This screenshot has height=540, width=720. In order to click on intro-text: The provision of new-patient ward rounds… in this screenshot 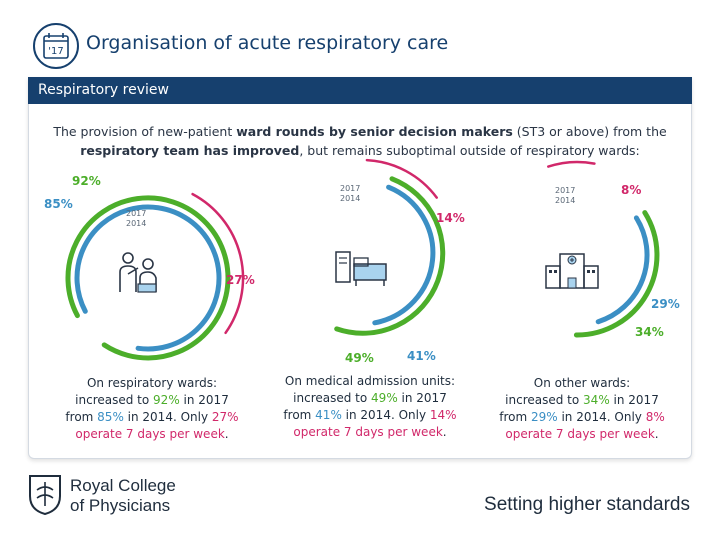, I will do `click(360, 141)`.